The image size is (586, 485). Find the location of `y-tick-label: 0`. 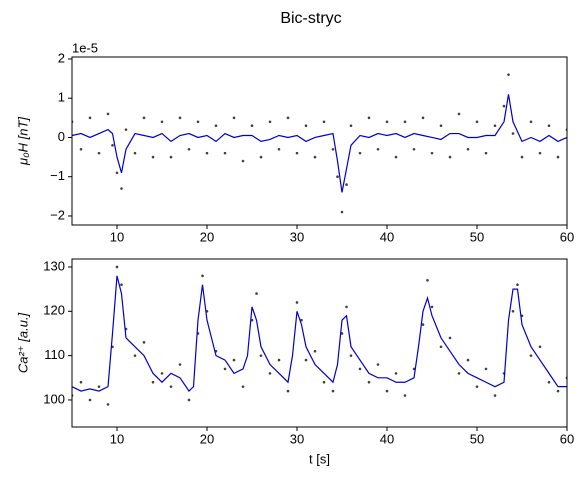

y-tick-label: 0 is located at coordinates (61, 136).